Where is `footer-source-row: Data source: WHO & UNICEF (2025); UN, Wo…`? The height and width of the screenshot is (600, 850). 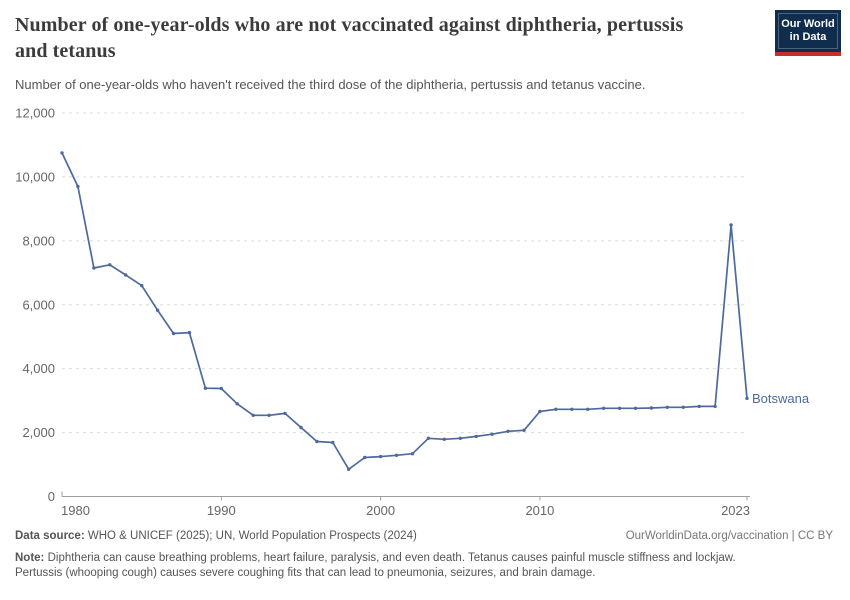 footer-source-row: Data source: WHO & UNICEF (2025); UN, Wo… is located at coordinates (424, 536).